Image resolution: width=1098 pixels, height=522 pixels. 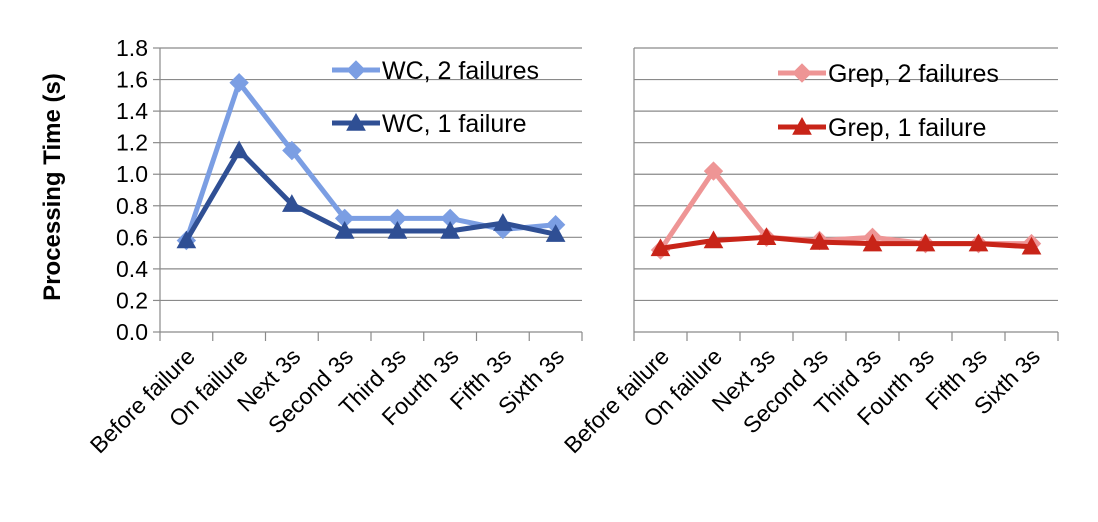 What do you see at coordinates (132, 174) in the screenshot?
I see `y-tick-label: 1.0` at bounding box center [132, 174].